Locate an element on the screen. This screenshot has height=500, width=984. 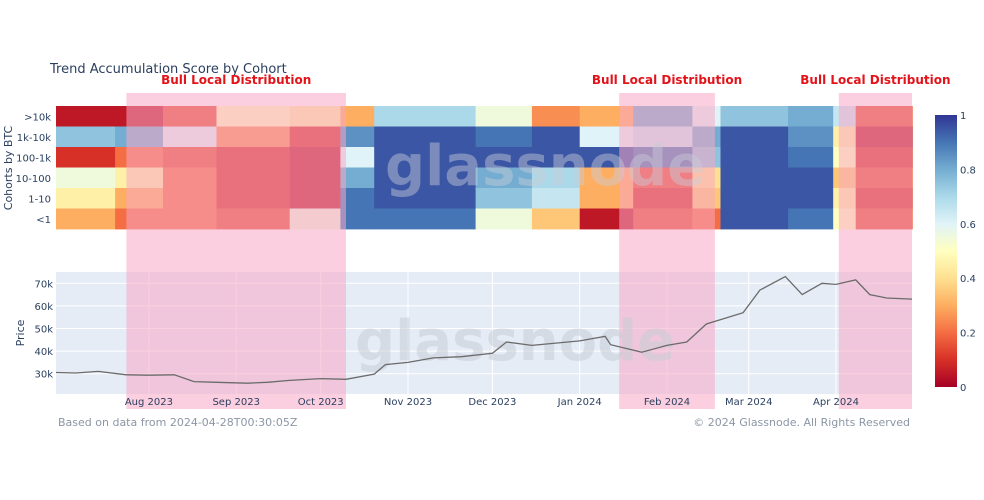
colorbar-tick-label: 0 is located at coordinates (963, 388).